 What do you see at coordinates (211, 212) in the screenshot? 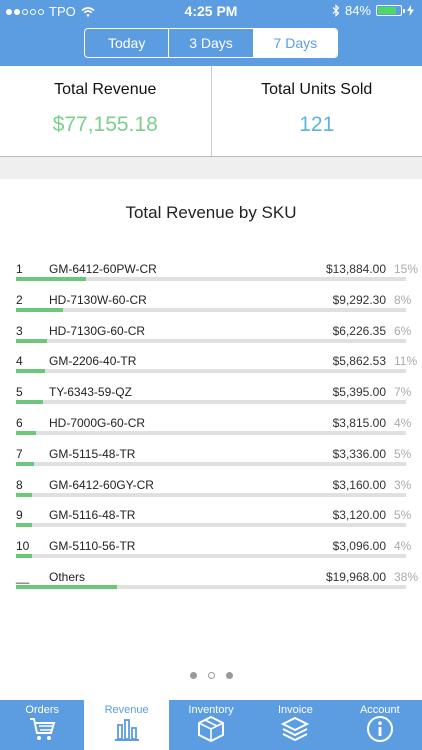
I see `chart-title: Total Revenue by SKU` at bounding box center [211, 212].